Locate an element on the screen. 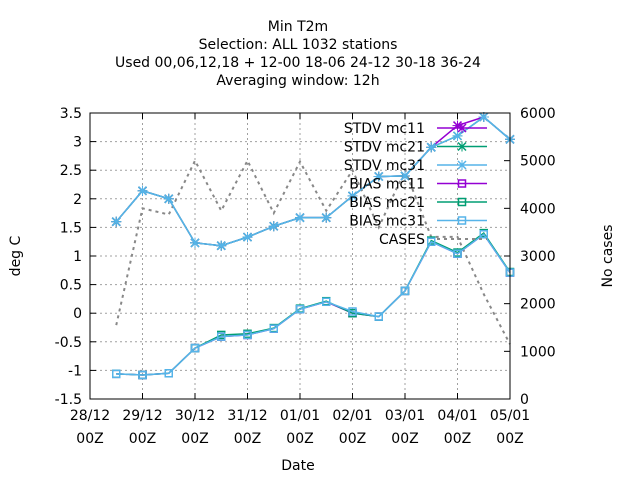 The width and height of the screenshot is (640, 484). legend-label: BIAS mc11 is located at coordinates (387, 185).